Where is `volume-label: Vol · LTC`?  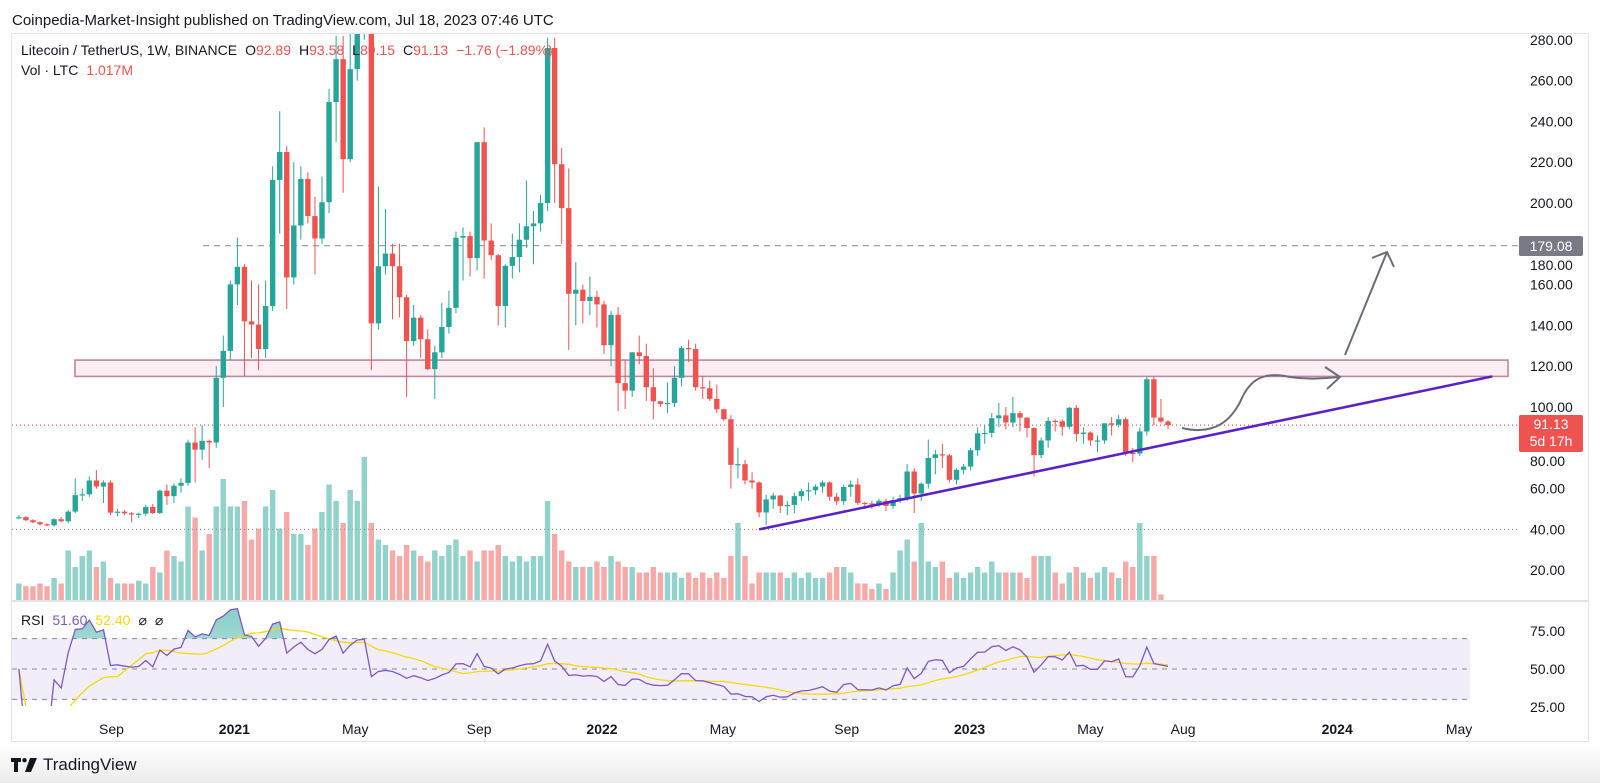 volume-label: Vol · LTC is located at coordinates (50, 70).